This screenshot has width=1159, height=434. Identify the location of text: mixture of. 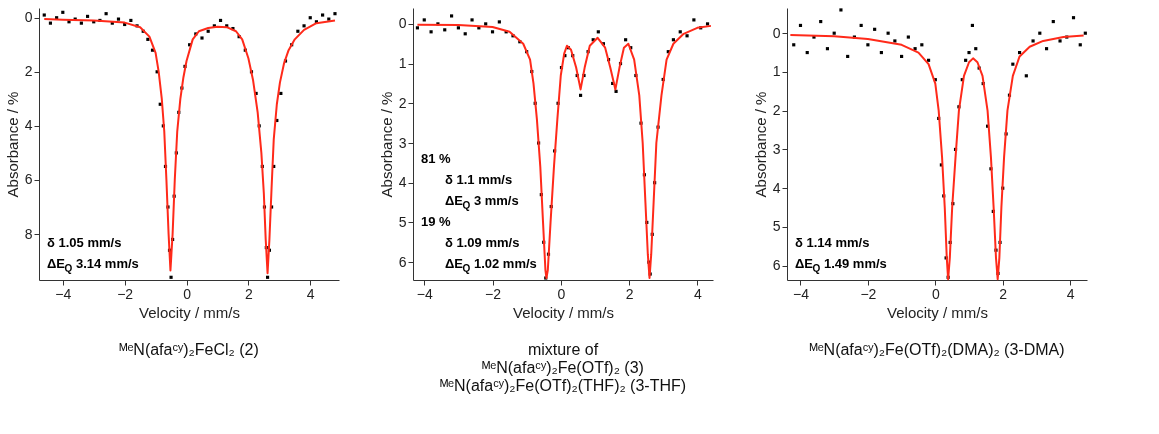
(563, 349).